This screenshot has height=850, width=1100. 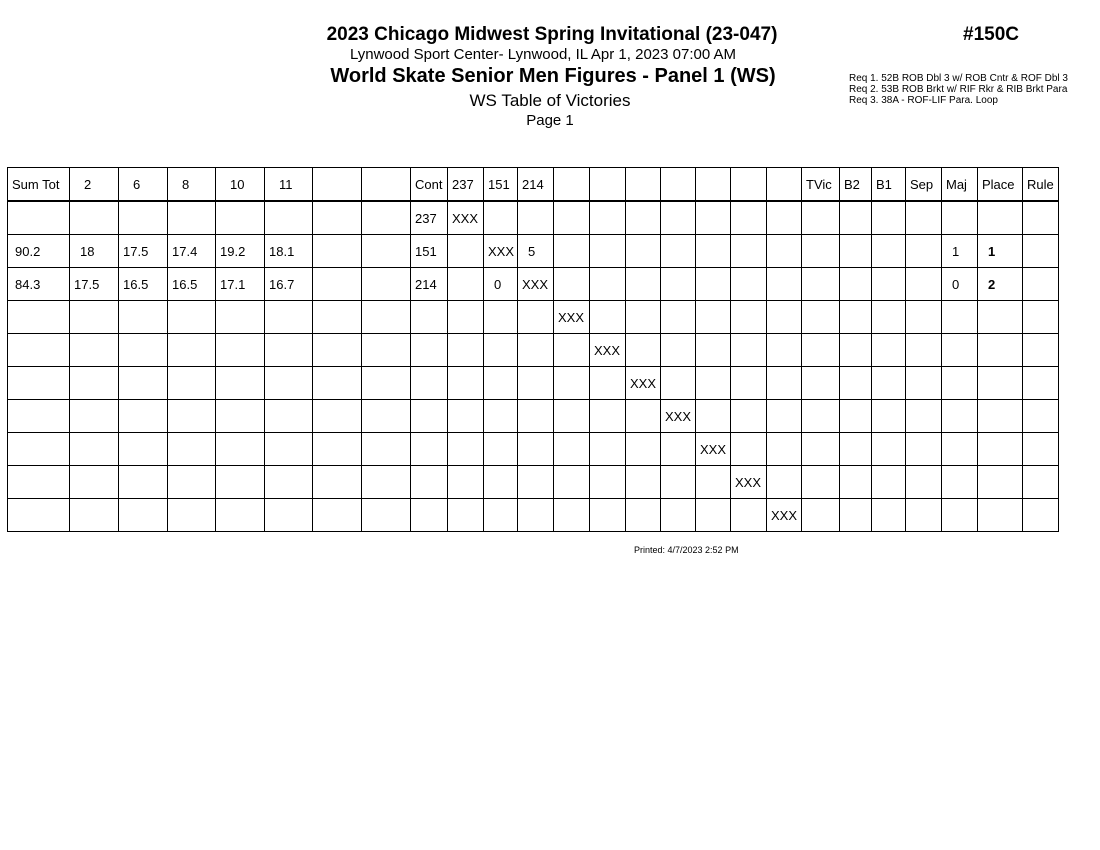 What do you see at coordinates (38, 284) in the screenshot?
I see `table-cell: 84.3` at bounding box center [38, 284].